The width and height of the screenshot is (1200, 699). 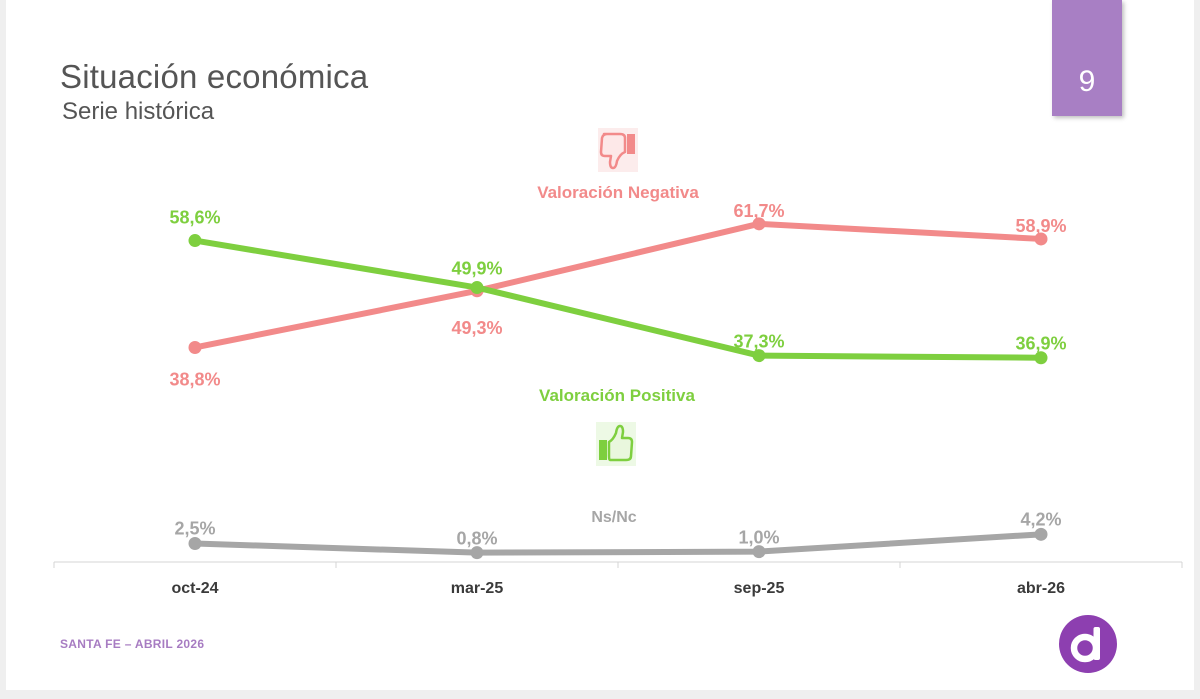 What do you see at coordinates (477, 588) in the screenshot?
I see `x-tick-label: mar-25` at bounding box center [477, 588].